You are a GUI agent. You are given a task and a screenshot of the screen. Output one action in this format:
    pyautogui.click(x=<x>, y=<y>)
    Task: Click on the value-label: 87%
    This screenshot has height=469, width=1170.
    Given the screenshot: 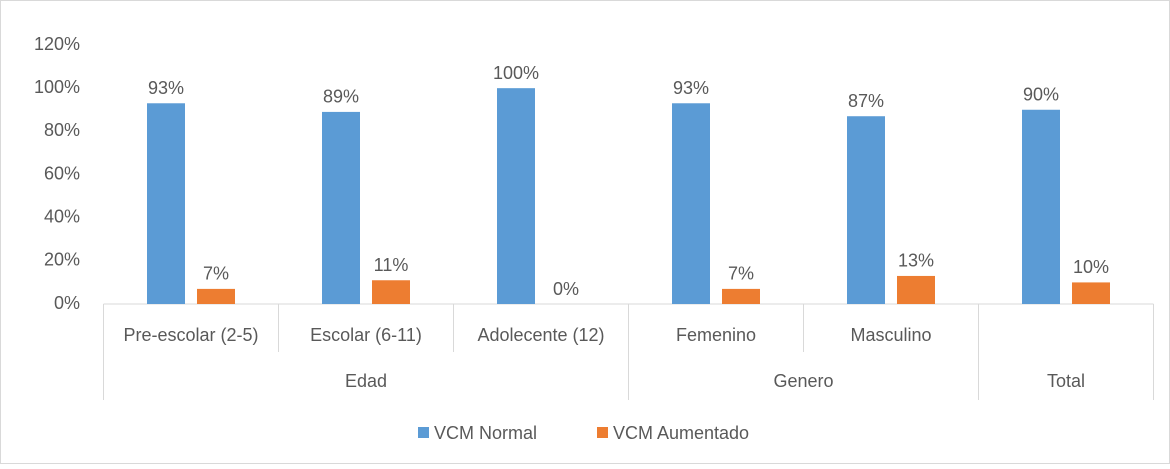 What is the action you would take?
    pyautogui.click(x=866, y=101)
    